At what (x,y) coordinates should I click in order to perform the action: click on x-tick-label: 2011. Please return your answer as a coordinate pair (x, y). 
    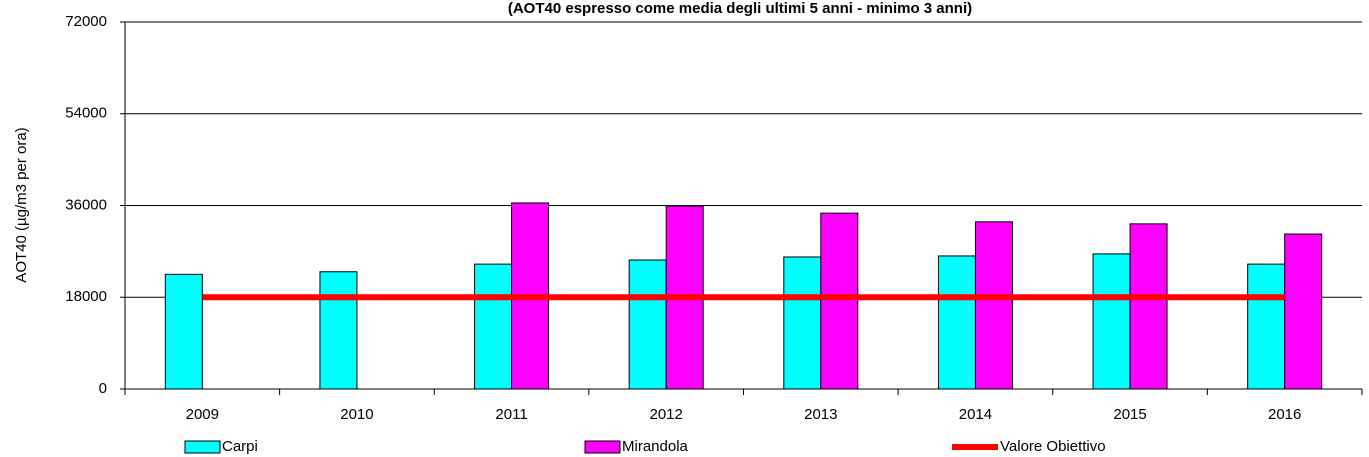
    Looking at the image, I should click on (511, 414).